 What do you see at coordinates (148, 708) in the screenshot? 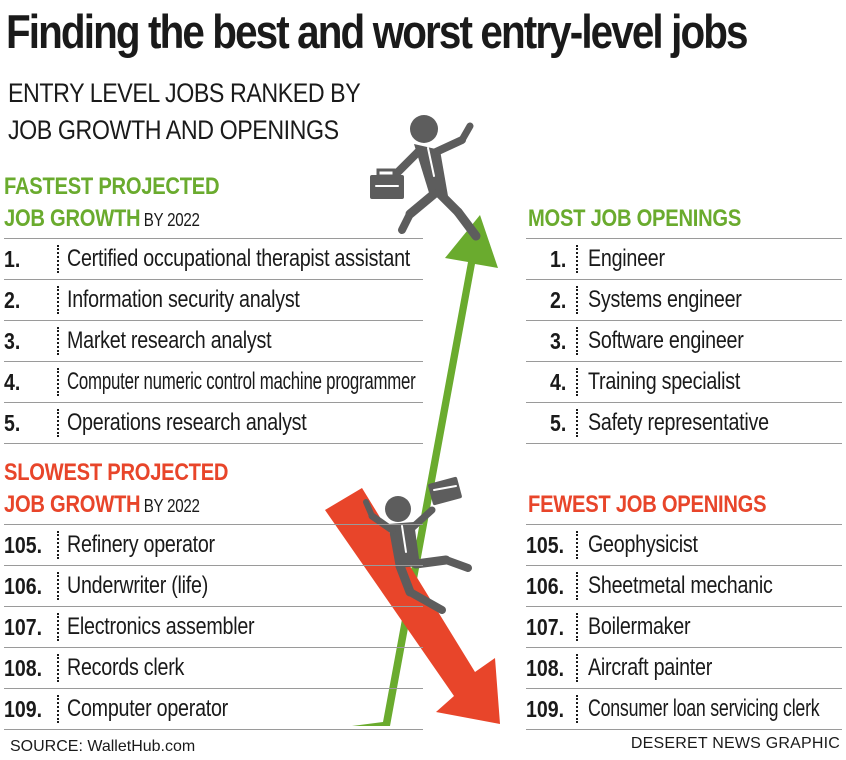
I see `job-title: Computer operator` at bounding box center [148, 708].